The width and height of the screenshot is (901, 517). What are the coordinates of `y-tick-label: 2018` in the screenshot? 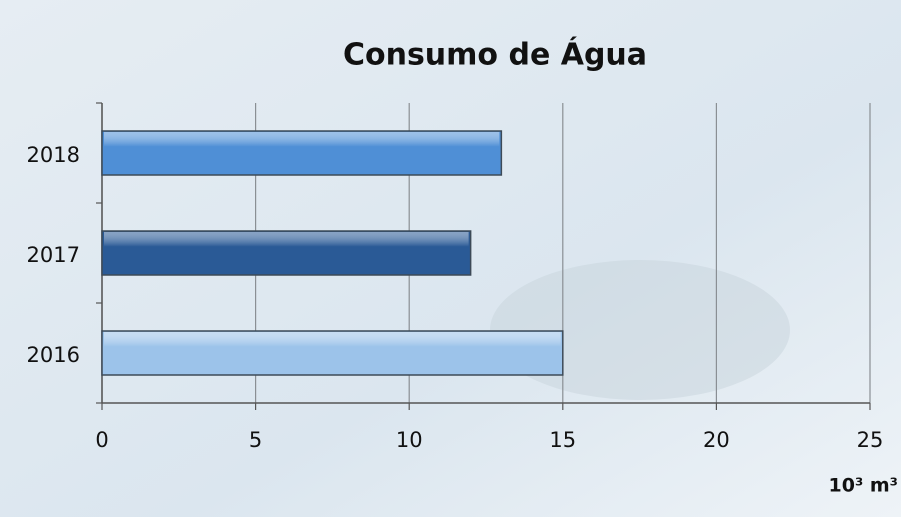 It's located at (53, 155).